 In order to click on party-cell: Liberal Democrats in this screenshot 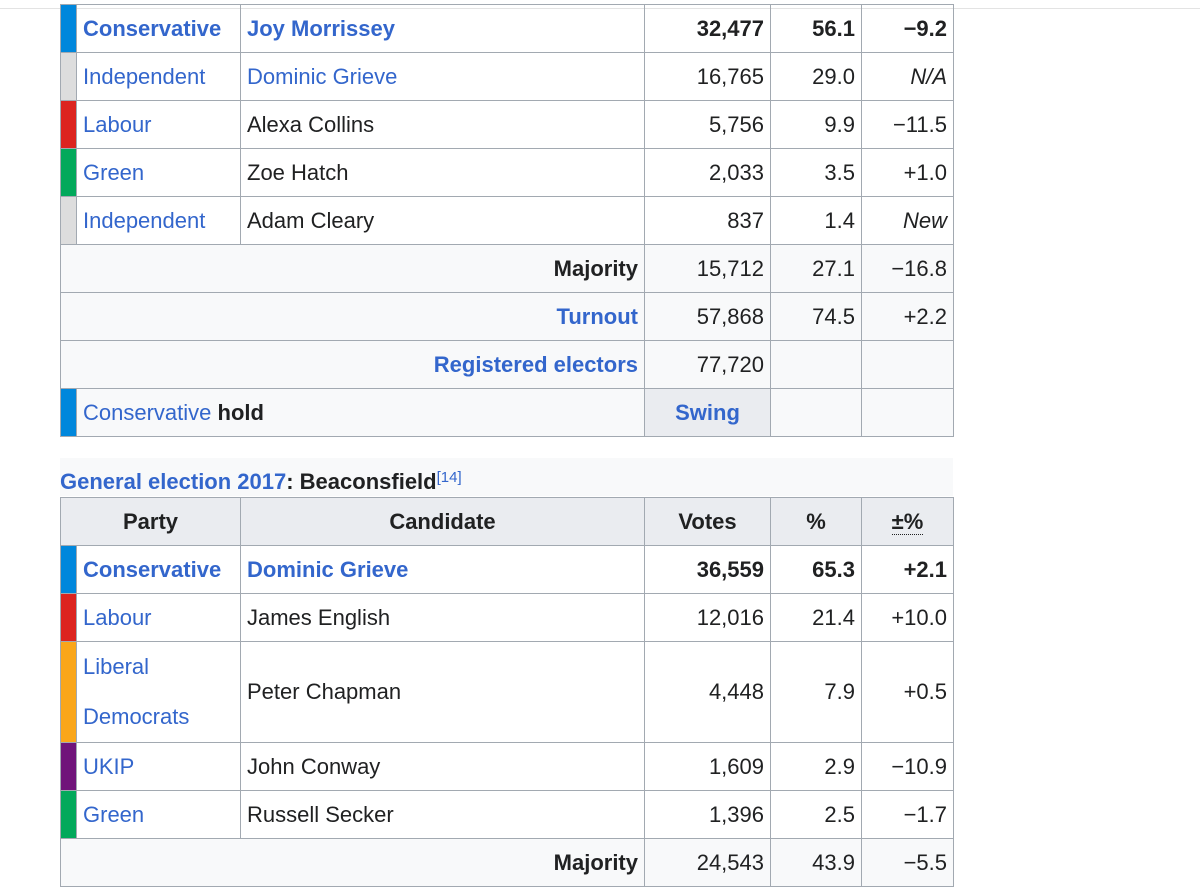, I will do `click(158, 692)`.